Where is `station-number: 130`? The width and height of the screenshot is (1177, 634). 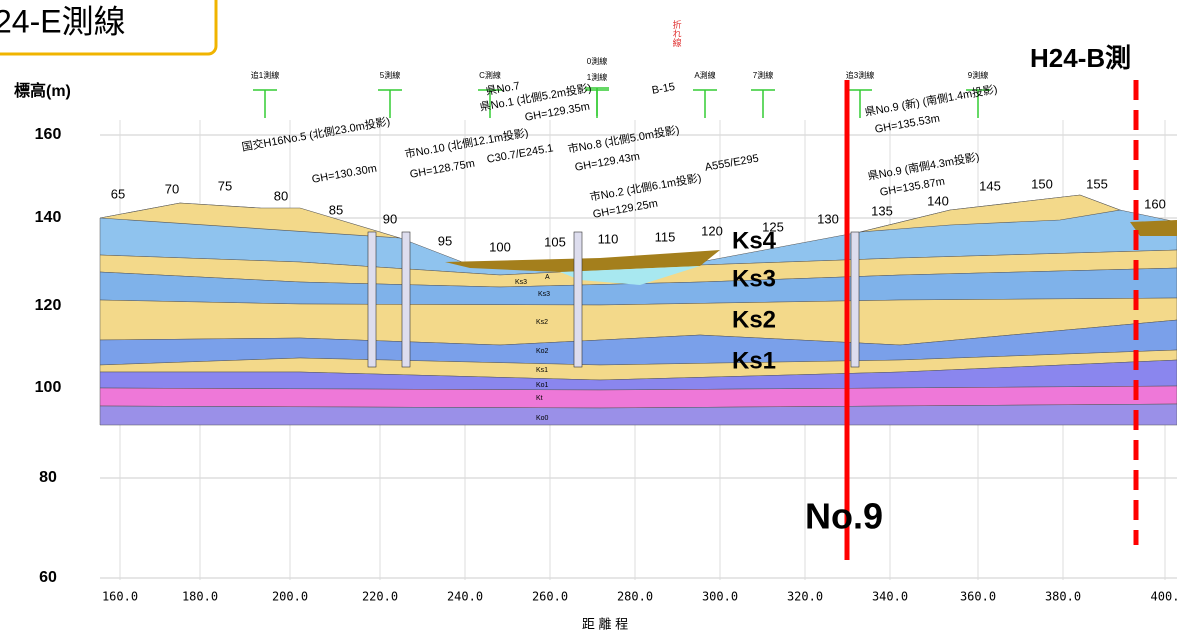 station-number: 130 is located at coordinates (828, 218).